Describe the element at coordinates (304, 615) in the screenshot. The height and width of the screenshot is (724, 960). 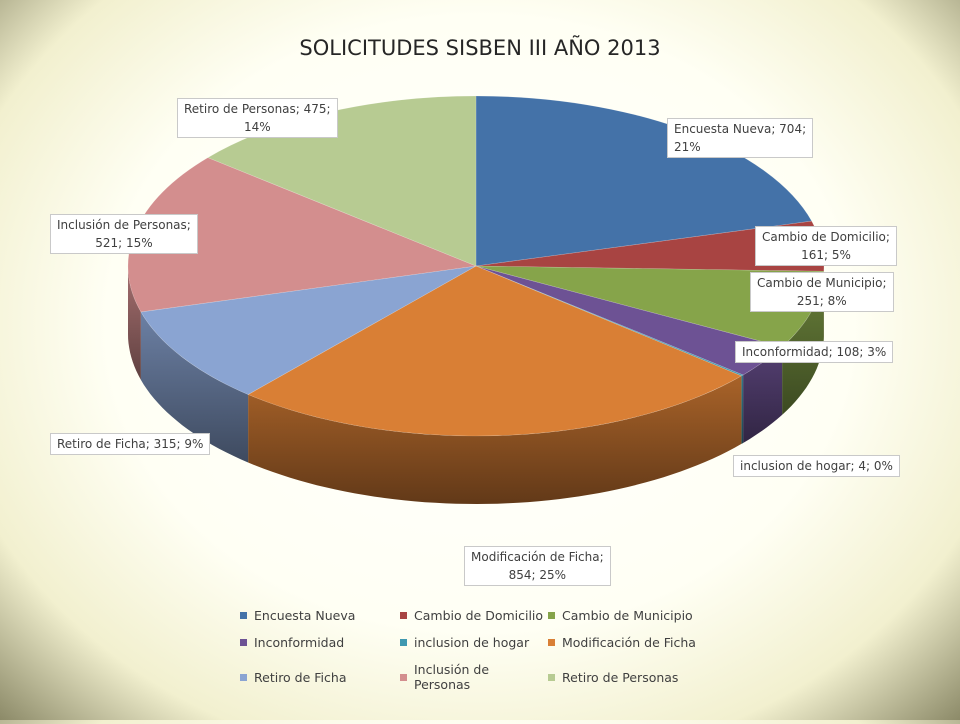
I see `legend-label: Encuesta Nueva` at that location.